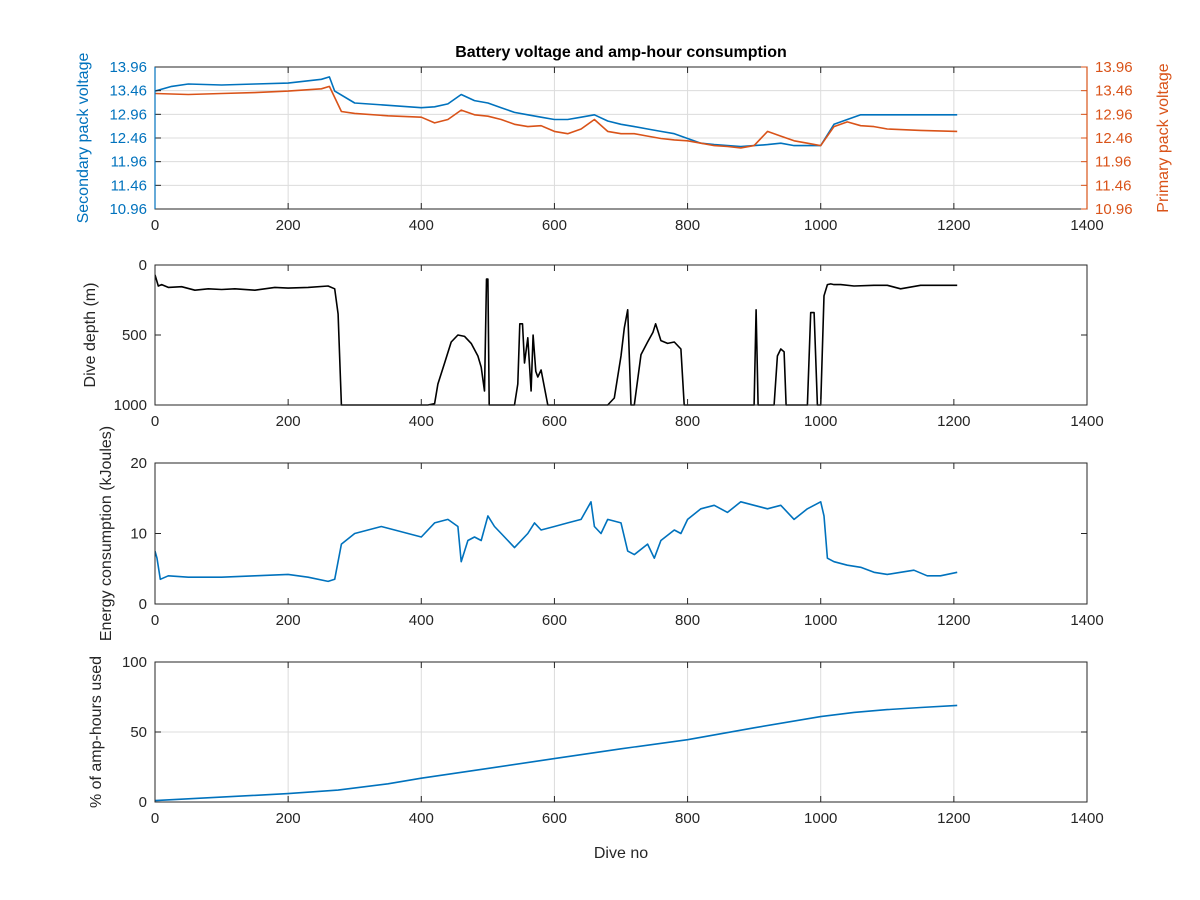 This screenshot has height=900, width=1200. What do you see at coordinates (621, 52) in the screenshot?
I see `figure-title: Battery voltage and amp-hour consumption` at bounding box center [621, 52].